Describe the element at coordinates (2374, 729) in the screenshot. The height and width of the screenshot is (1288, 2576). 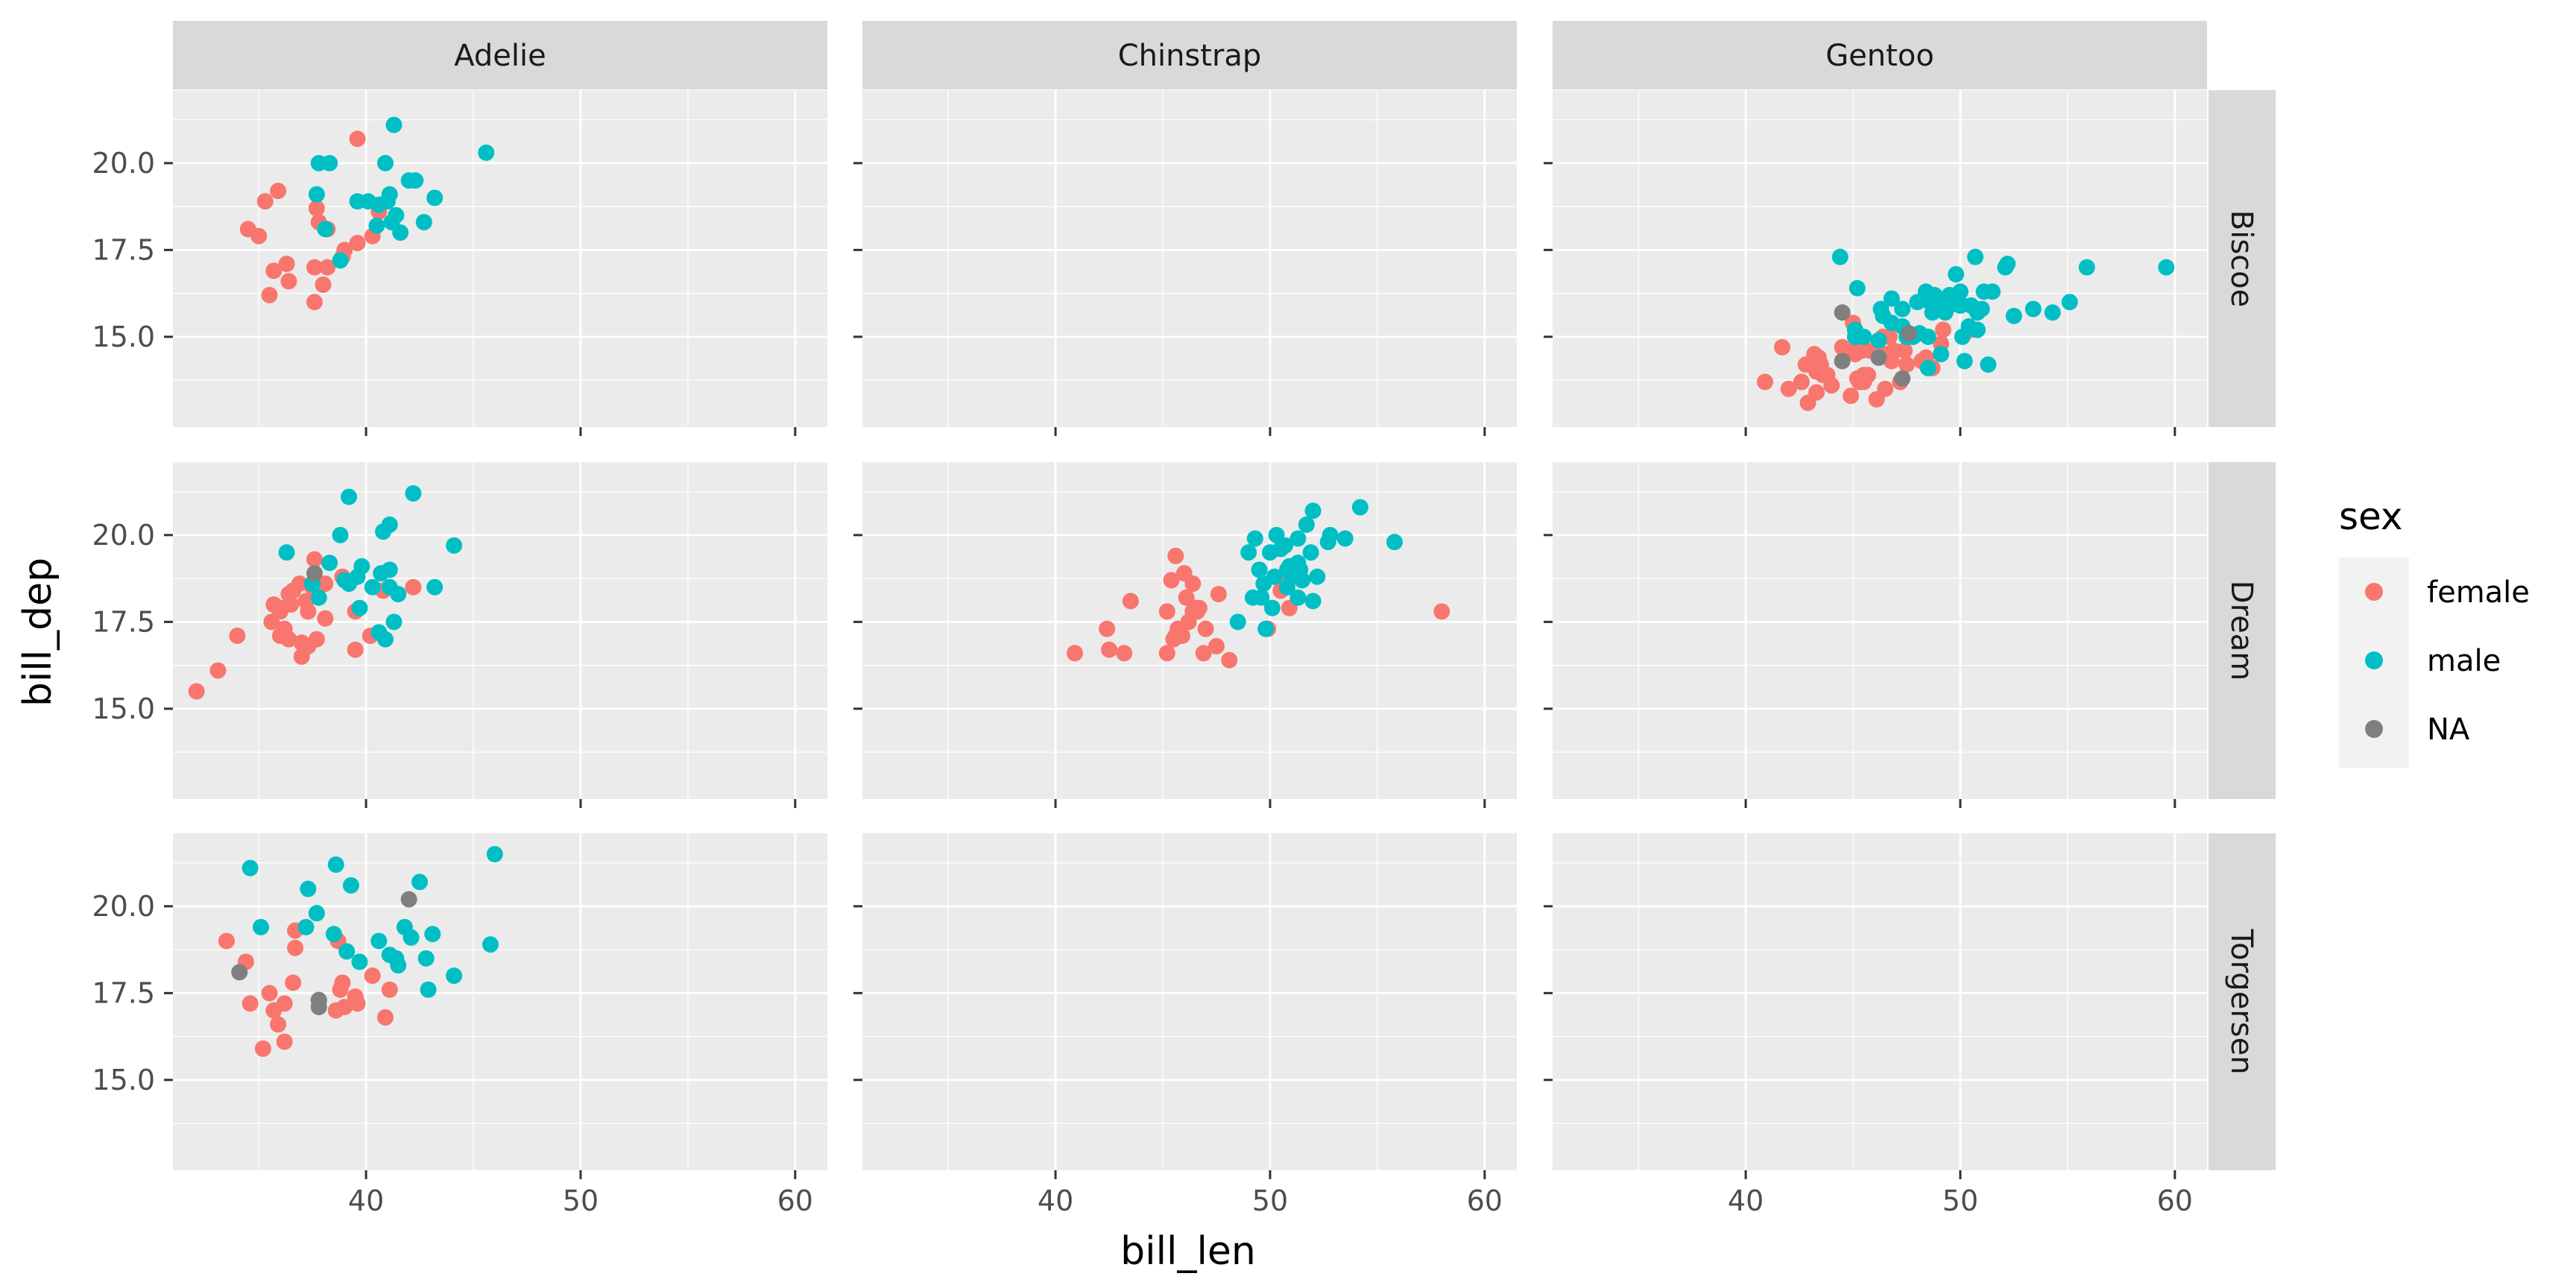
I see `legend-key-na` at that location.